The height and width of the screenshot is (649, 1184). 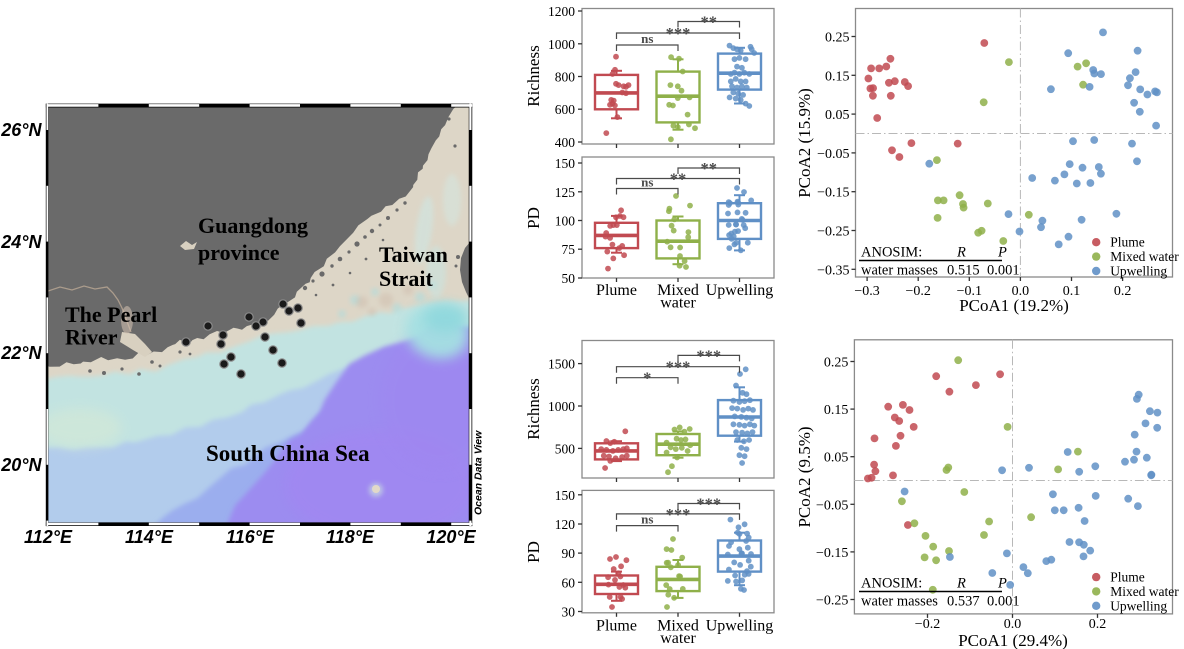 What do you see at coordinates (565, 109) in the screenshot?
I see `svg-text: 600` at bounding box center [565, 109].